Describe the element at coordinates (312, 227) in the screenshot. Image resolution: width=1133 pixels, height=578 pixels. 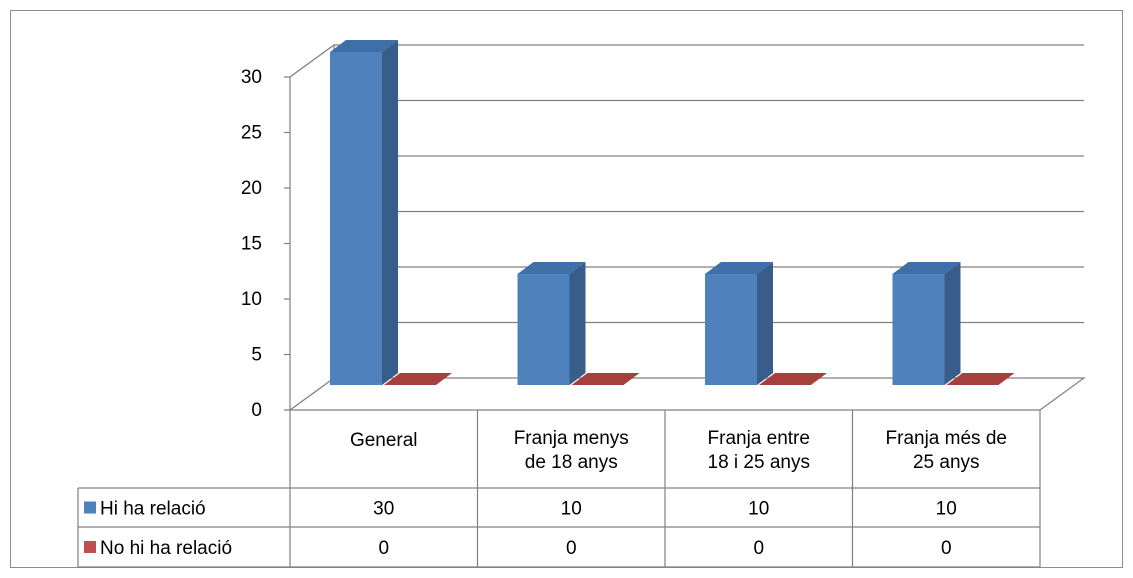
I see `side-wall` at that location.